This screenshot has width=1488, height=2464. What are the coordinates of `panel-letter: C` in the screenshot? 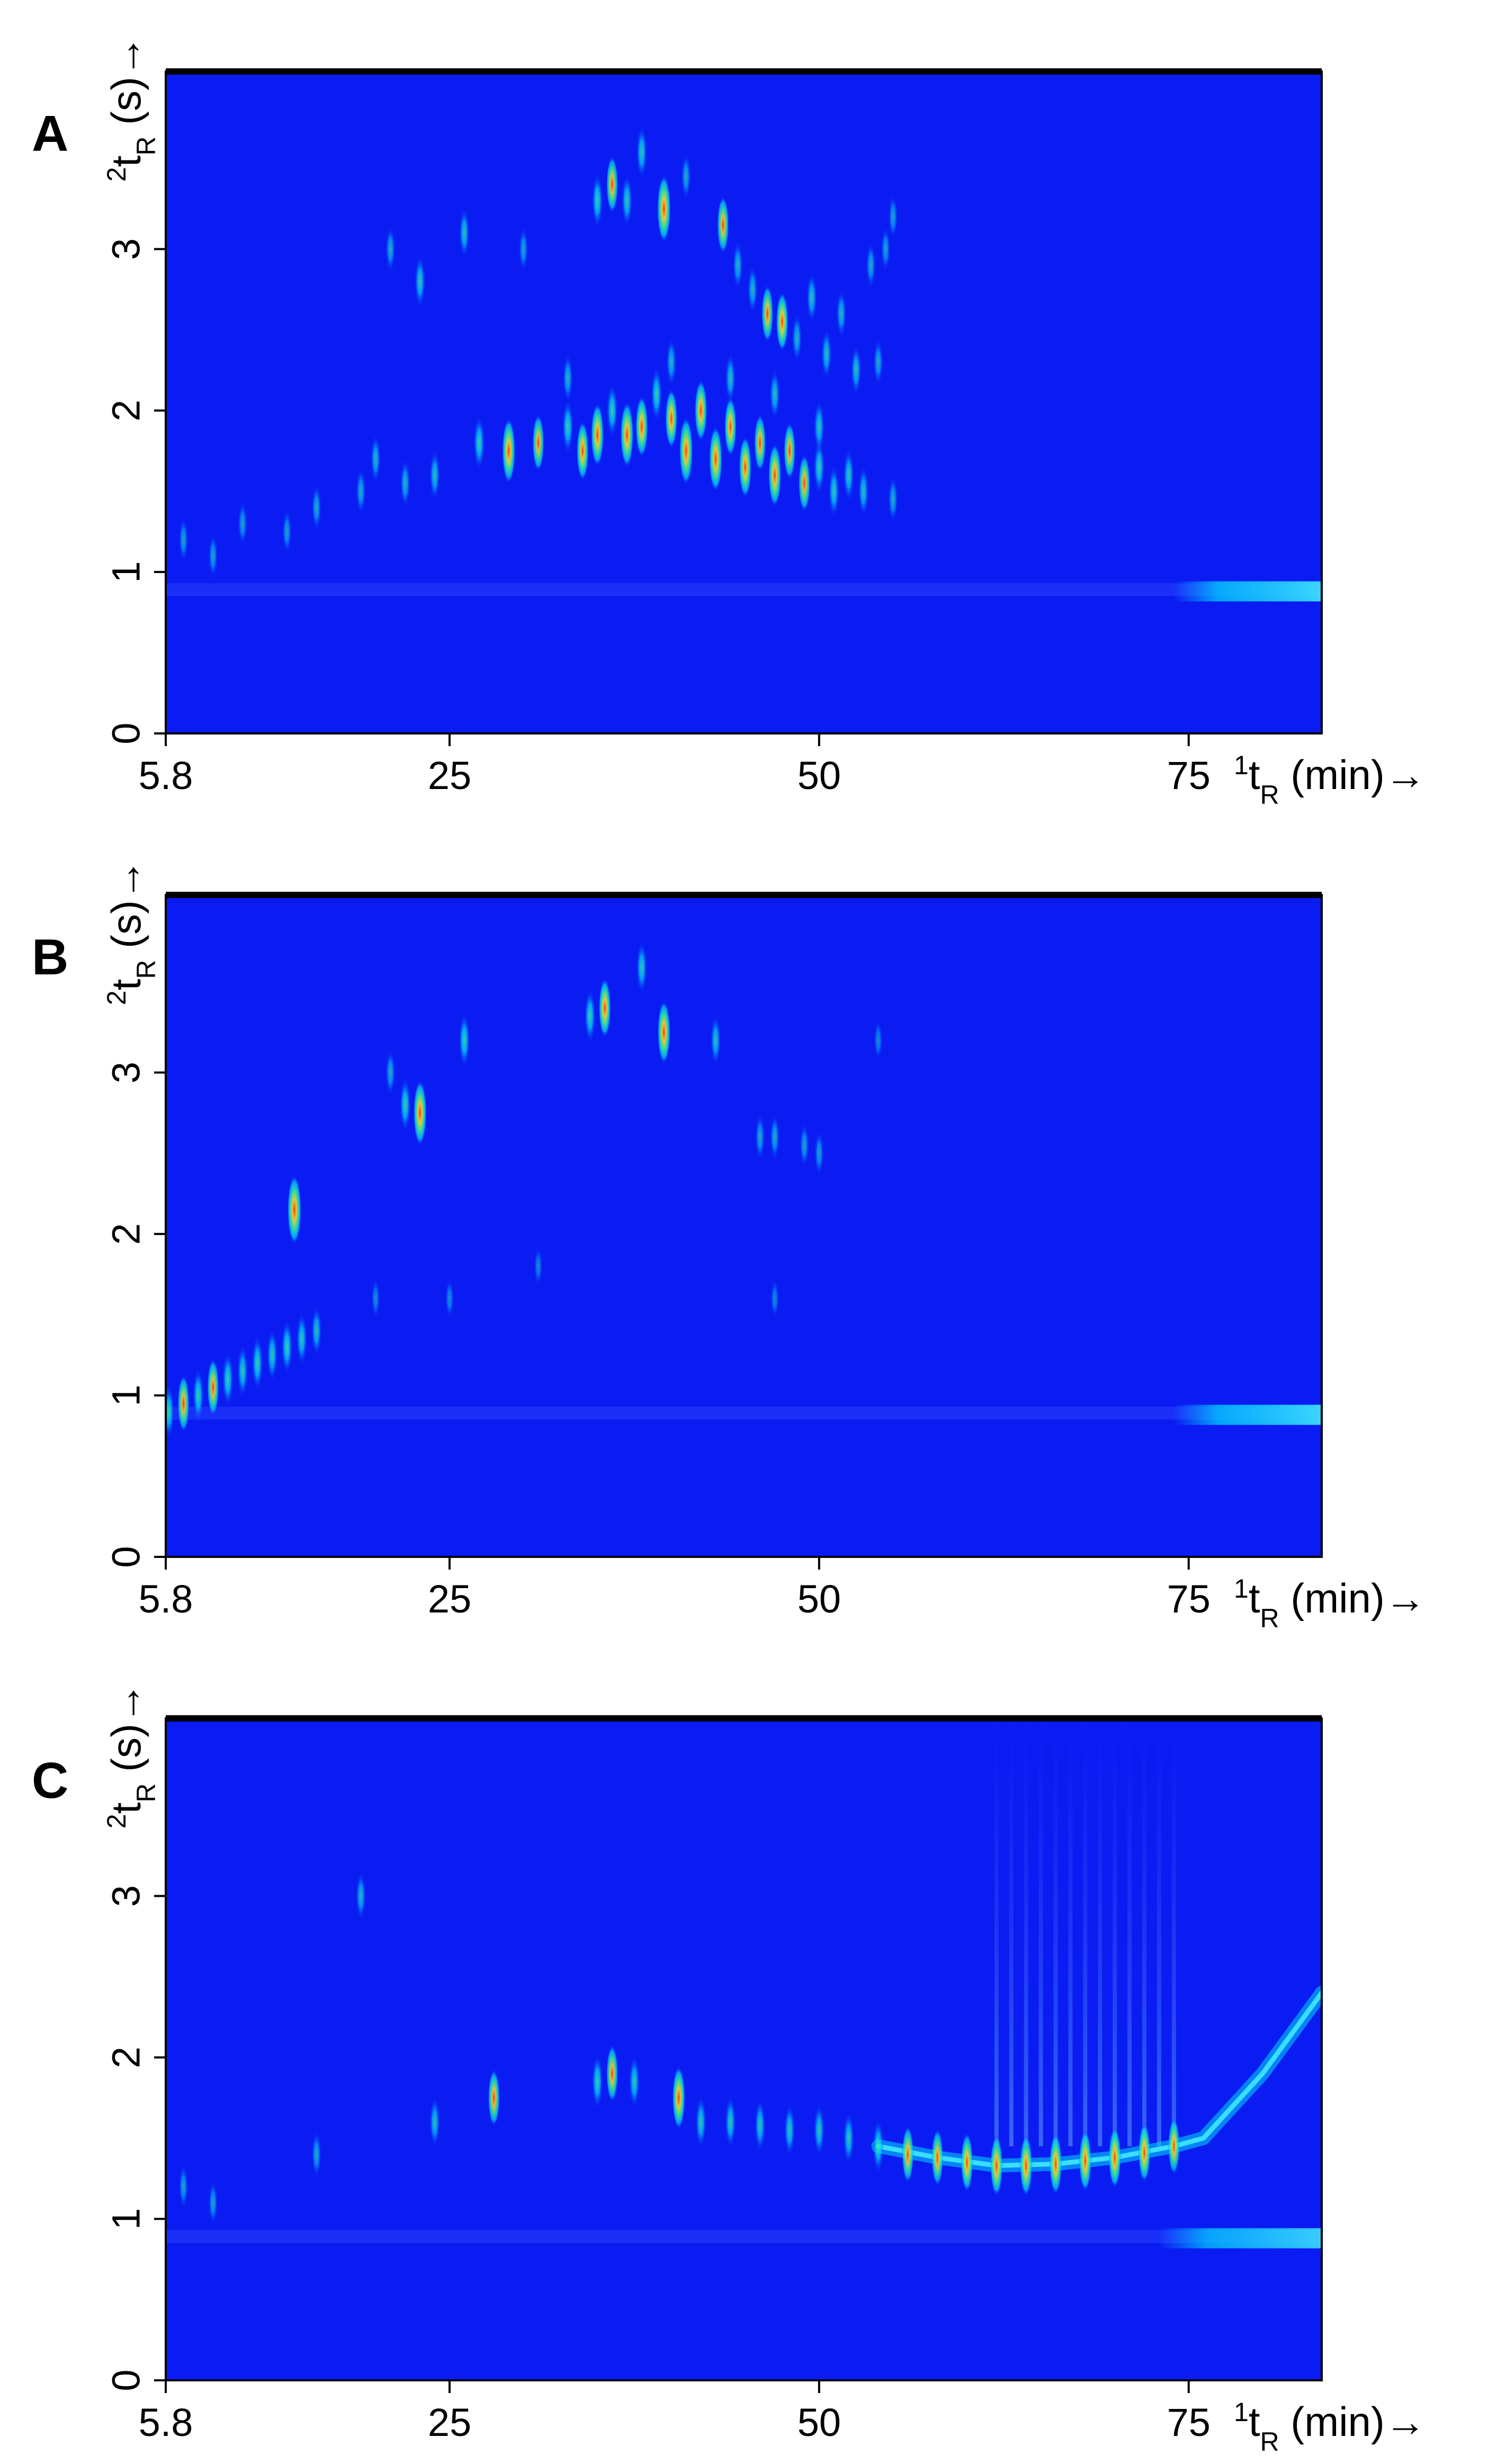 It's located at (50, 1780).